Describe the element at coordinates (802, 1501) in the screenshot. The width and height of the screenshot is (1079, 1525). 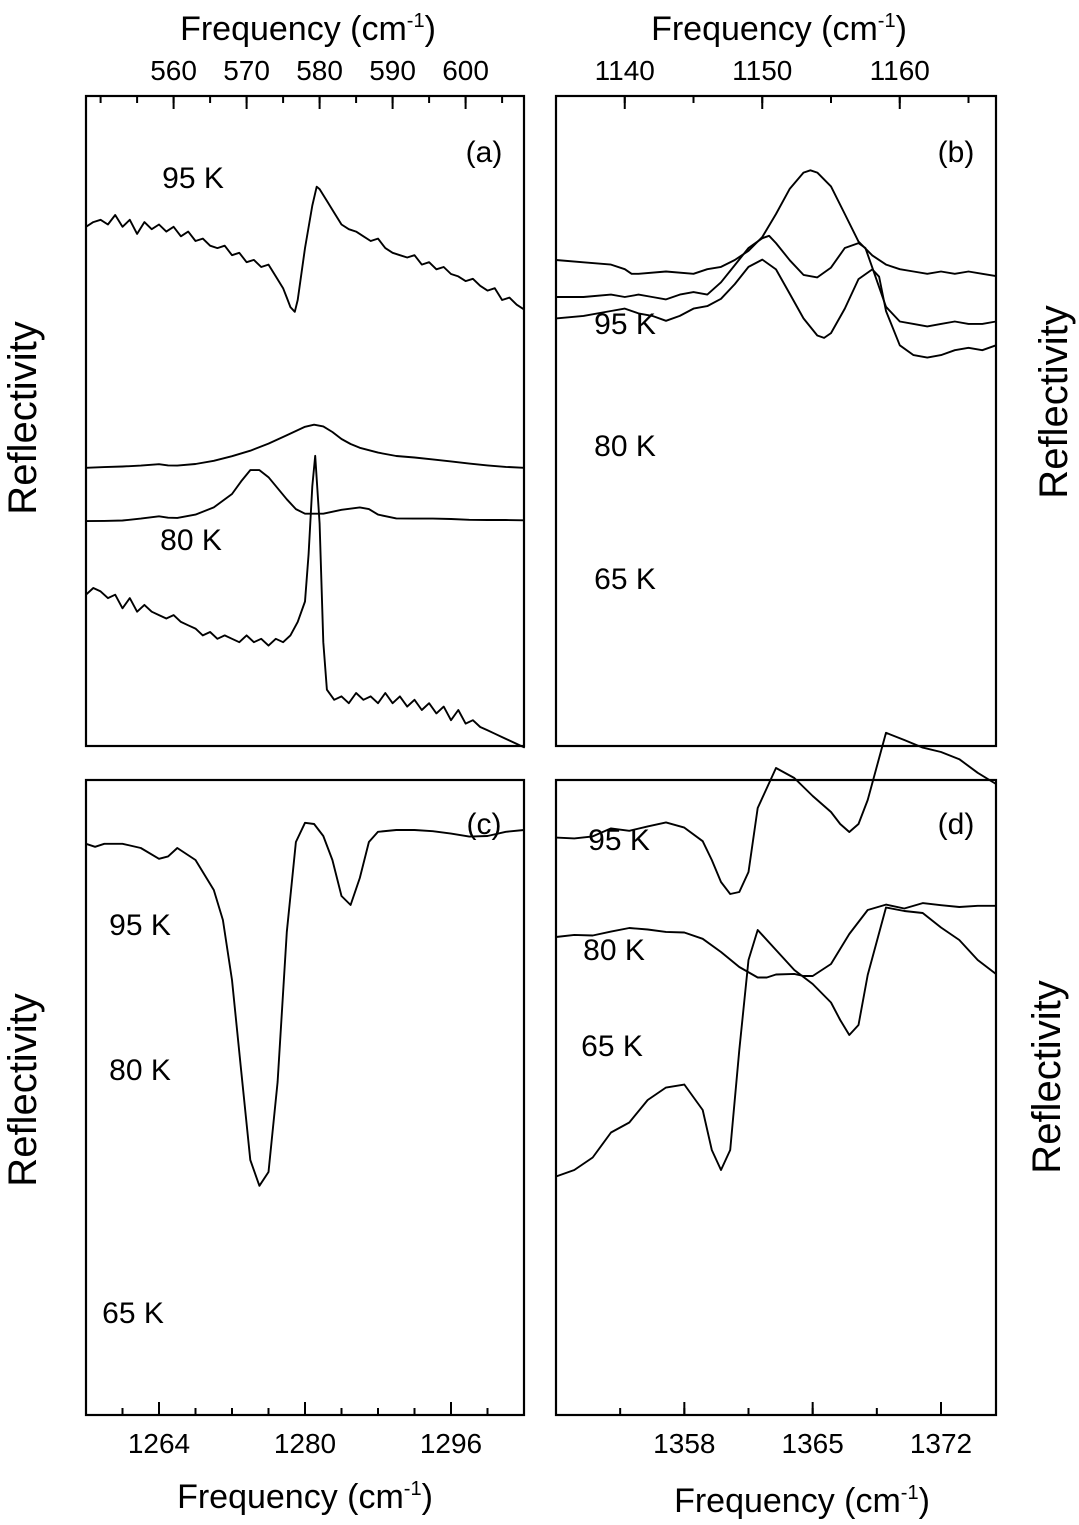
I see `bottom-right-axis-title: Frequency (cm-1)` at that location.